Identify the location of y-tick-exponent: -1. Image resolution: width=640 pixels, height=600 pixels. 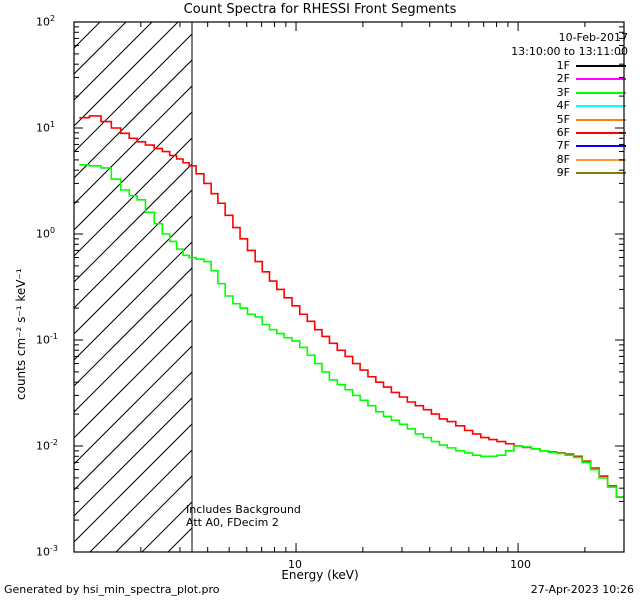
(54, 336).